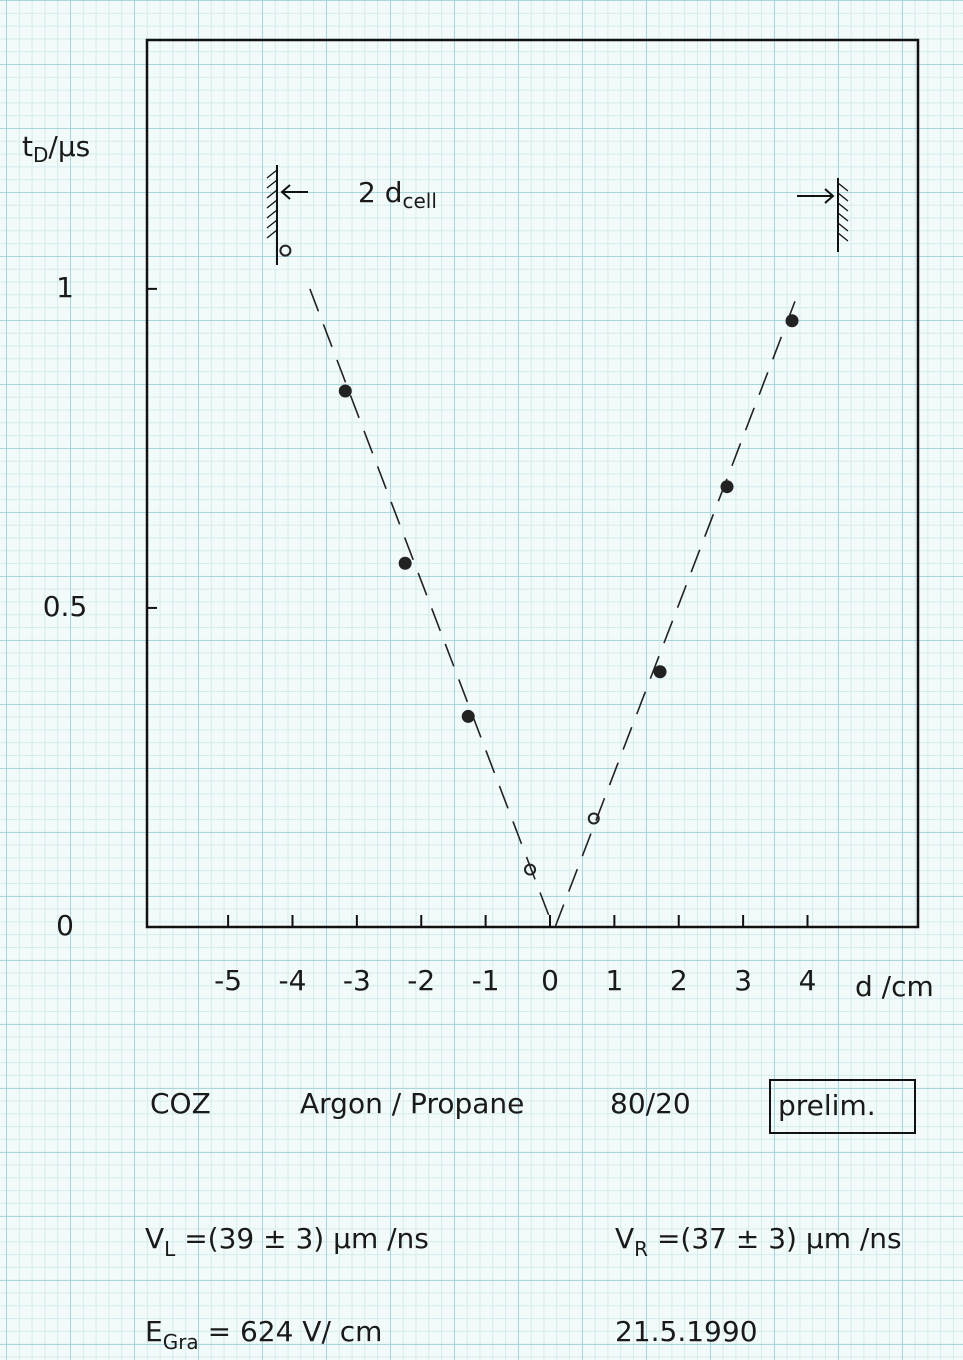 The image size is (963, 1360). I want to click on x-tick-label: 2, so click(679, 980).